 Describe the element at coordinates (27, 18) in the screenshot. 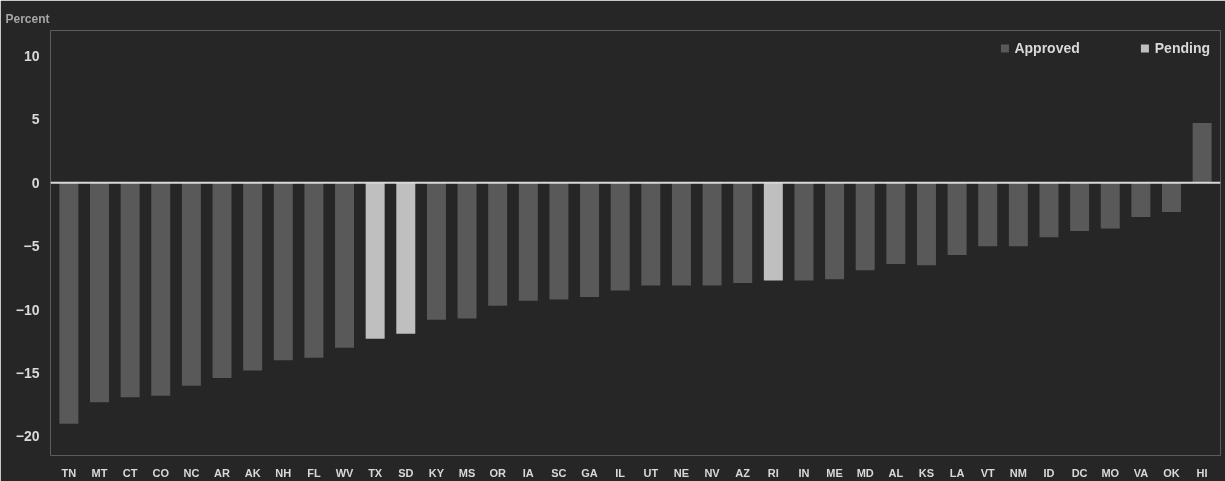

I see `y-axis-title: Percent` at that location.